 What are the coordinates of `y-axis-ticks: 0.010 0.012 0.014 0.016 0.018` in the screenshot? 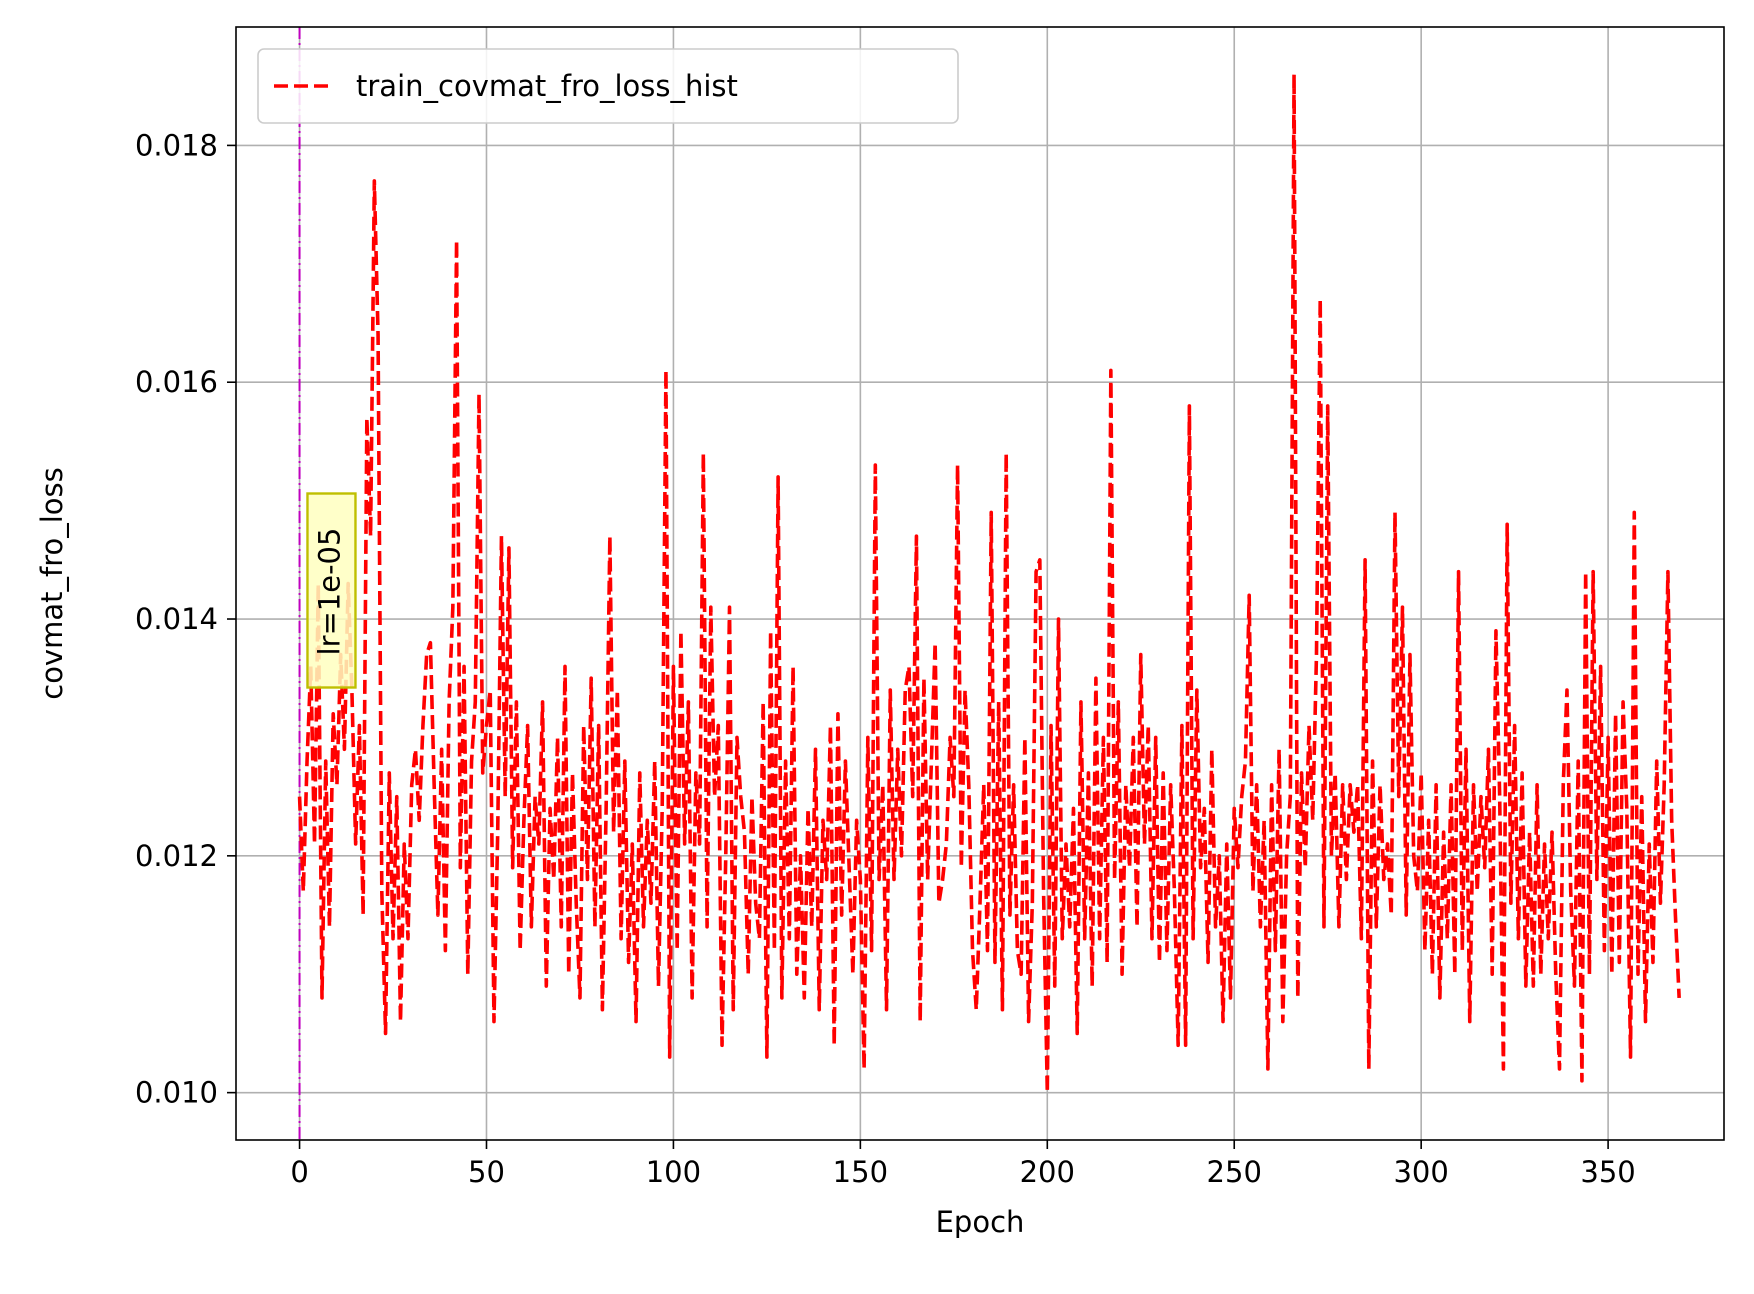 It's located at (185, 619).